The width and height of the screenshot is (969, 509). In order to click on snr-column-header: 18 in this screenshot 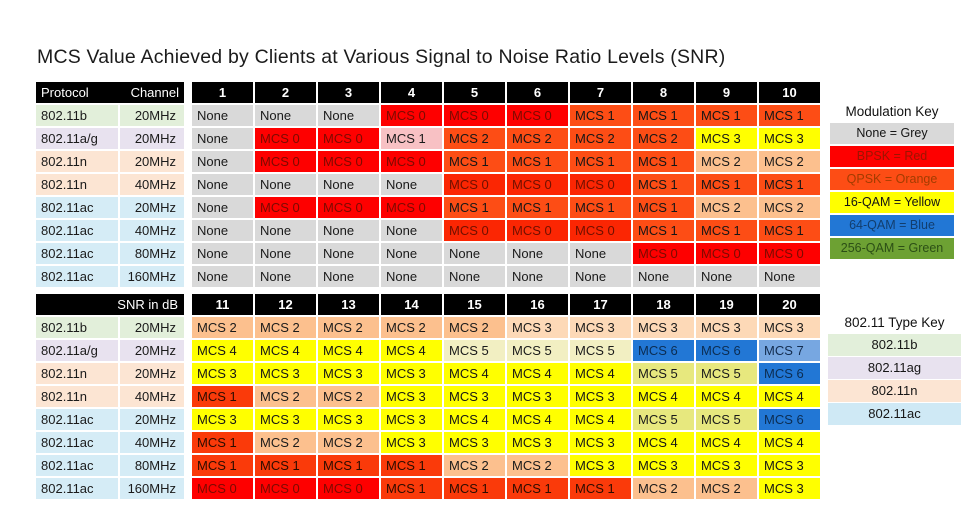, I will do `click(663, 304)`.